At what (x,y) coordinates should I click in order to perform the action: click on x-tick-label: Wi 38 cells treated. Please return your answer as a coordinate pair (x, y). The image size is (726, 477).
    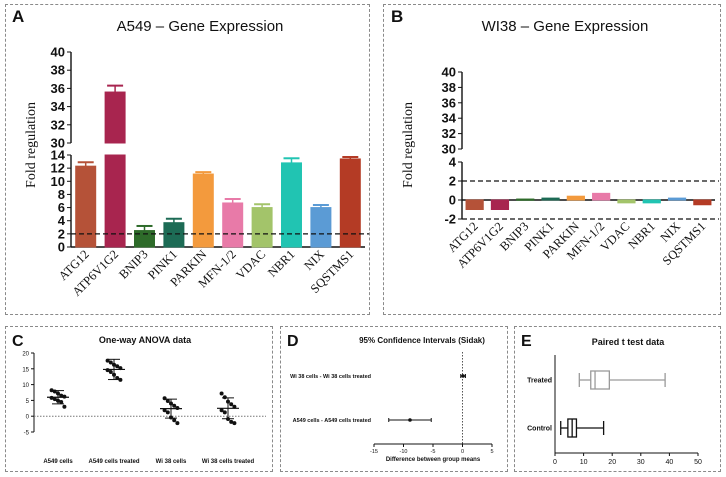
    Looking at the image, I should click on (228, 462).